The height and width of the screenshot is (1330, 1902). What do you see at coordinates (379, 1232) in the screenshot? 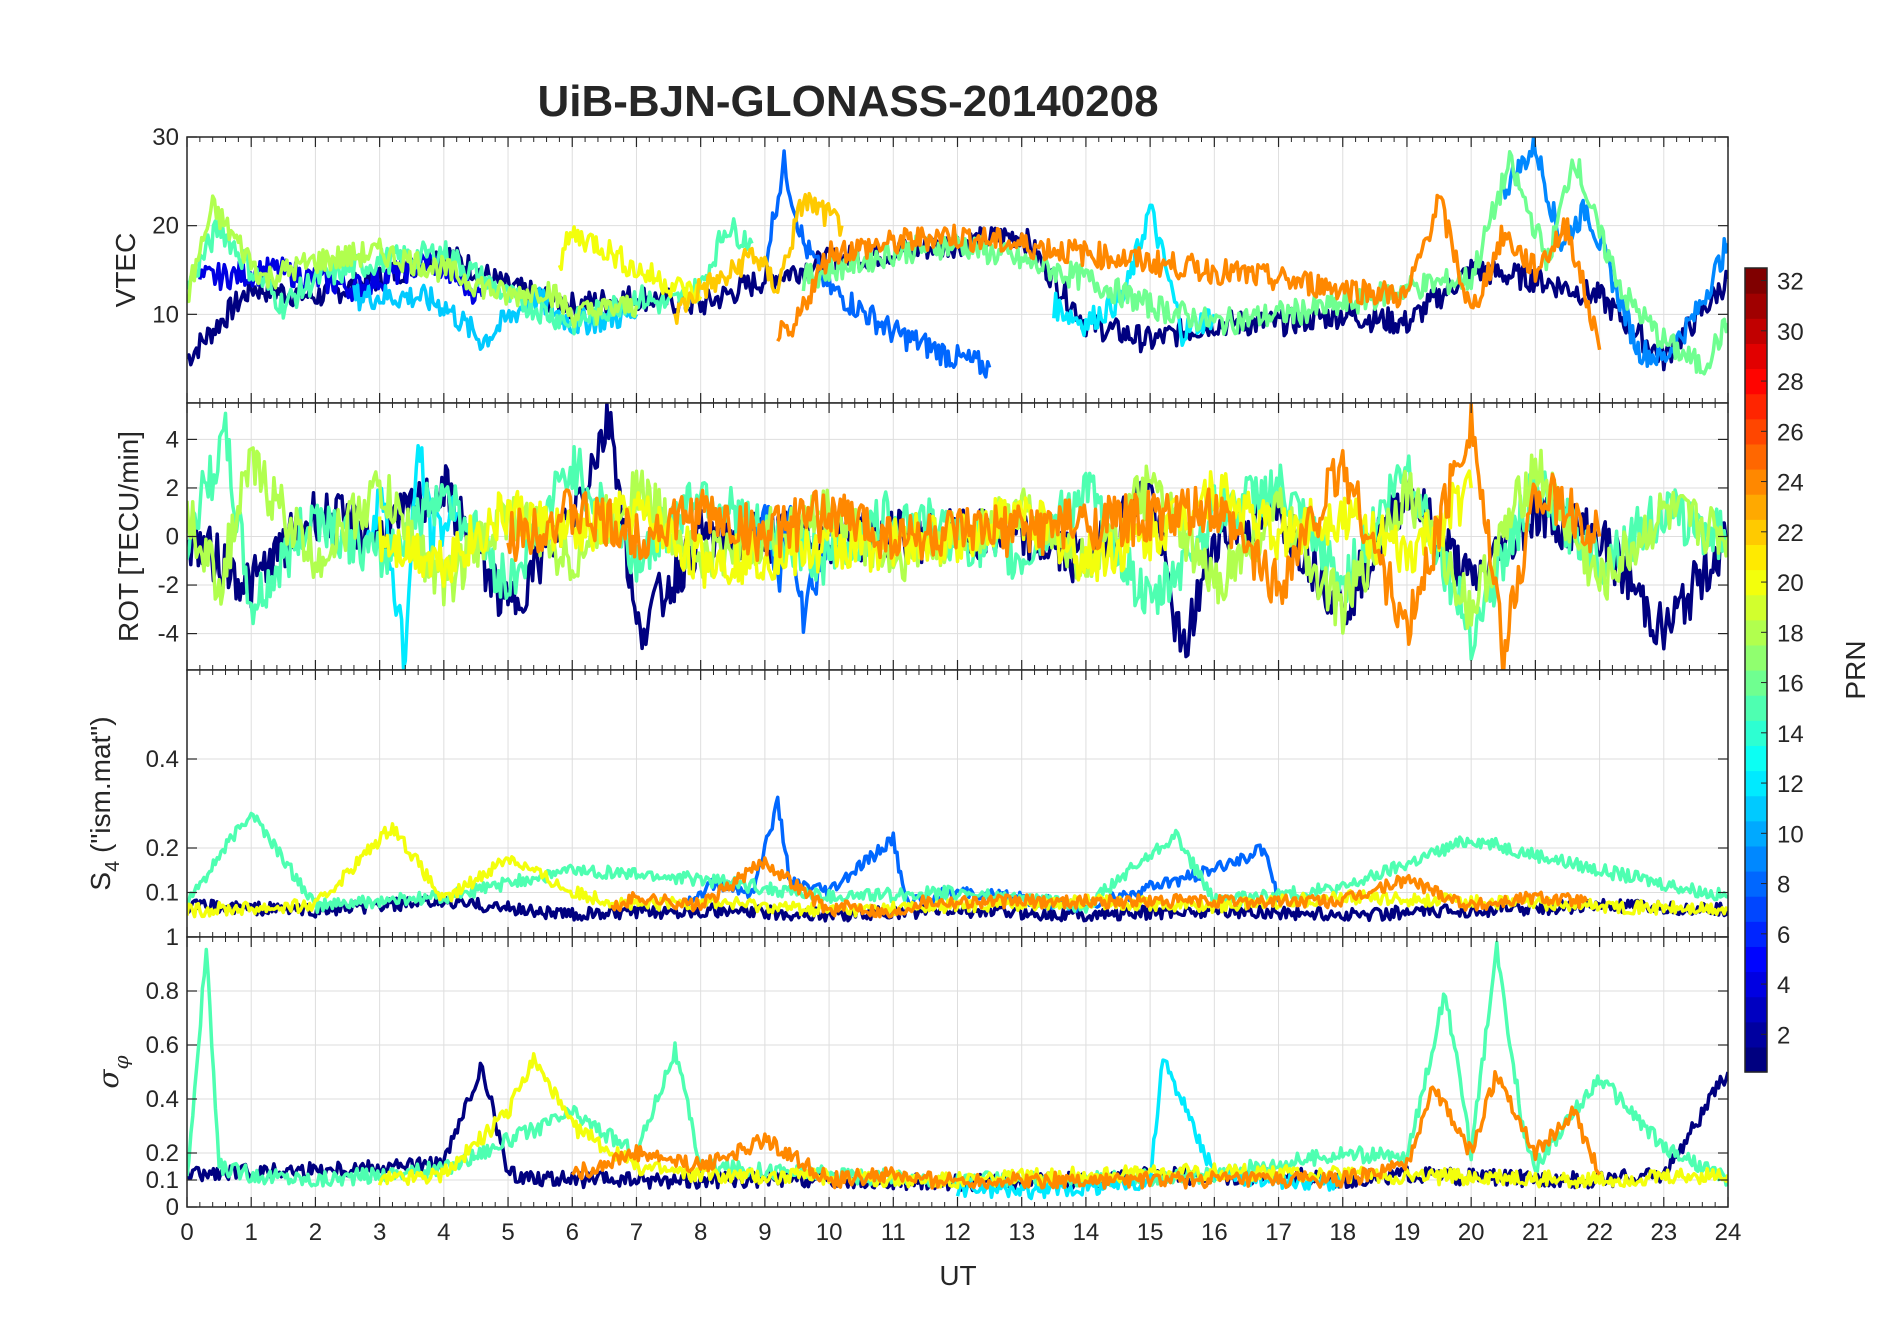
I see `x-tick-label: 3` at bounding box center [379, 1232].